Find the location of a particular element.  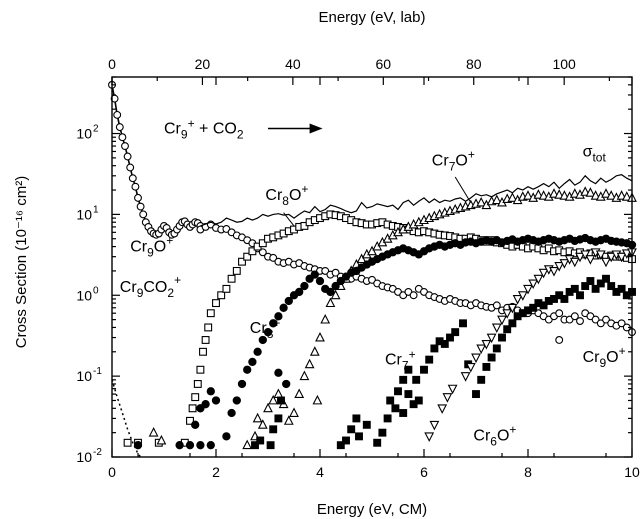

x2-tick-label: 0 is located at coordinates (112, 64).